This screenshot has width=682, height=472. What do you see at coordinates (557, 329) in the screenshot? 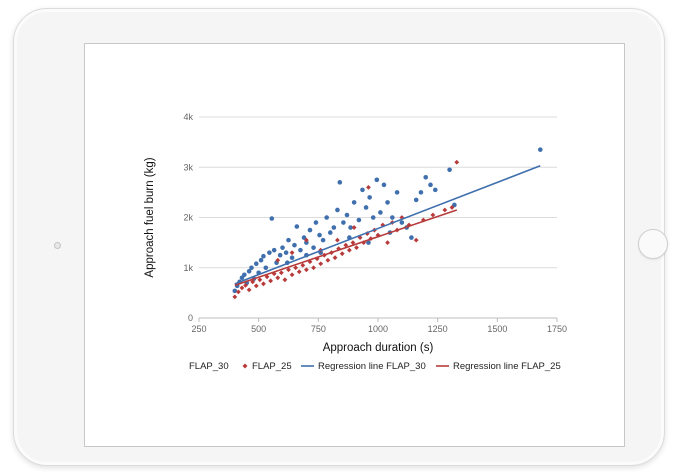
I see `x-tick-label: 1750` at bounding box center [557, 329].